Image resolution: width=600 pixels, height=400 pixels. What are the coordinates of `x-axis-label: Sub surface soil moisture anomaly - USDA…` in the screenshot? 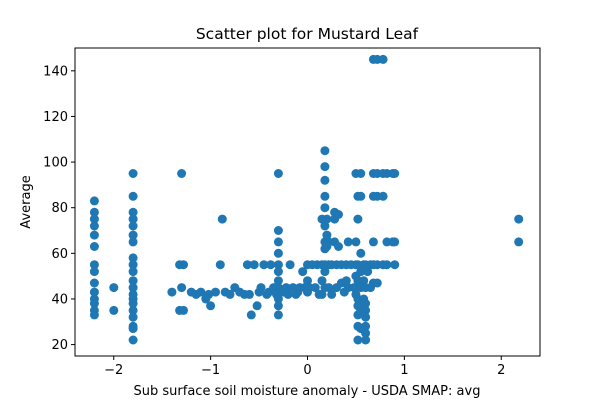 It's located at (307, 391).